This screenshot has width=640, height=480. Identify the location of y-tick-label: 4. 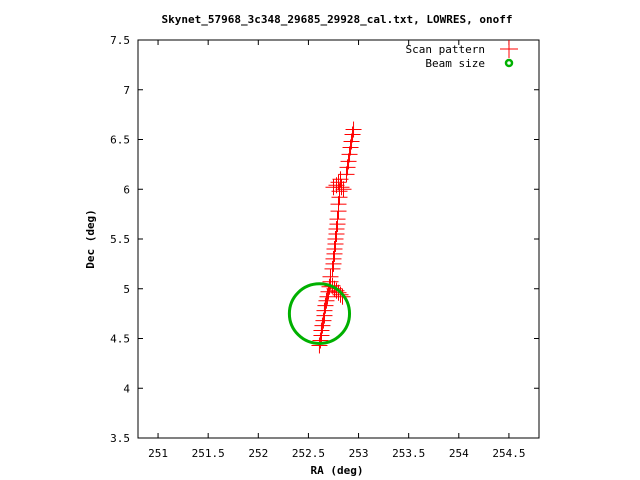
(126, 388).